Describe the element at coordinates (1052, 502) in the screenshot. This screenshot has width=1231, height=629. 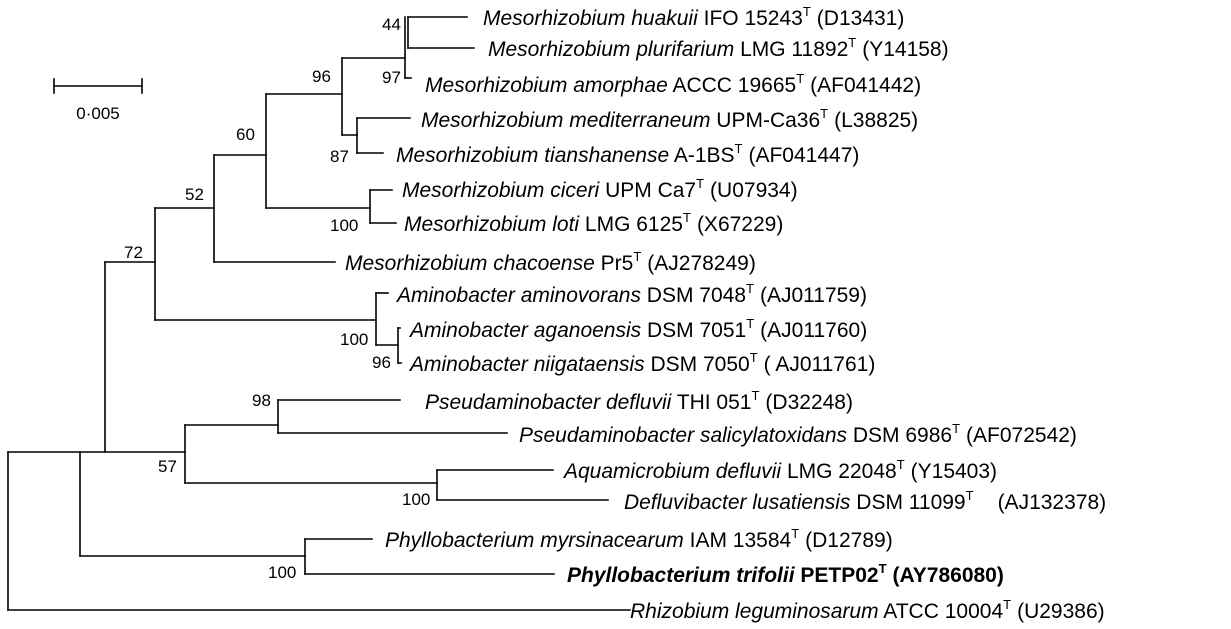
I see `taxon-accession: (AJ132378)` at that location.